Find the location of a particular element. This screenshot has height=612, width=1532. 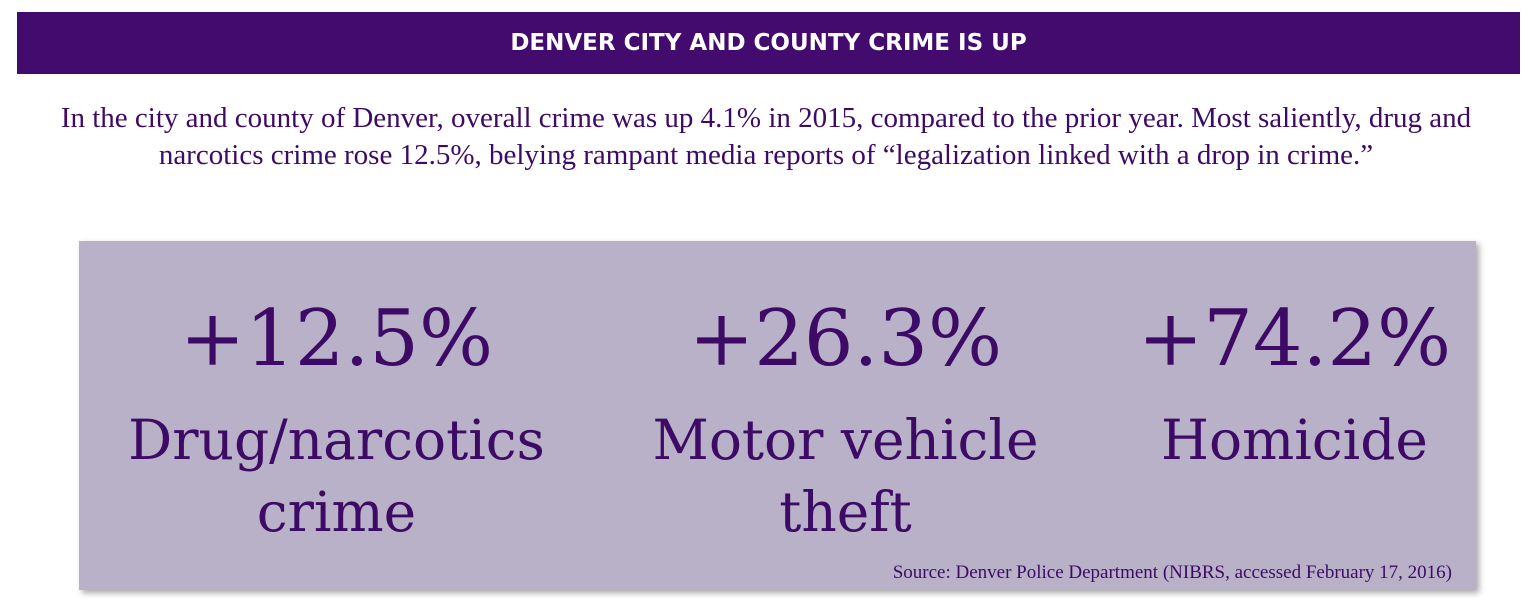

title-banner: DENVER CITY AND COUNTY CRIME IS UP is located at coordinates (768, 43).